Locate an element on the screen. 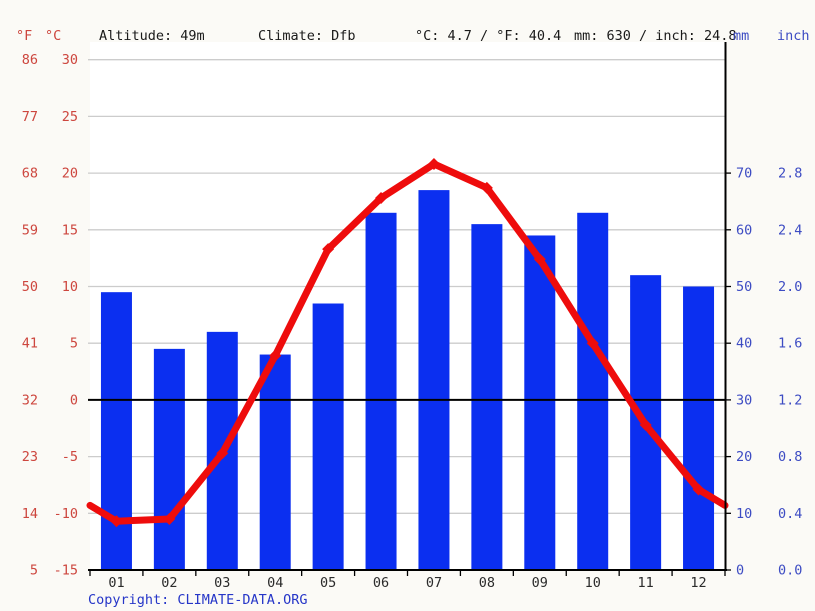  left-axis-c-label-5: 5 is located at coordinates (74, 344).